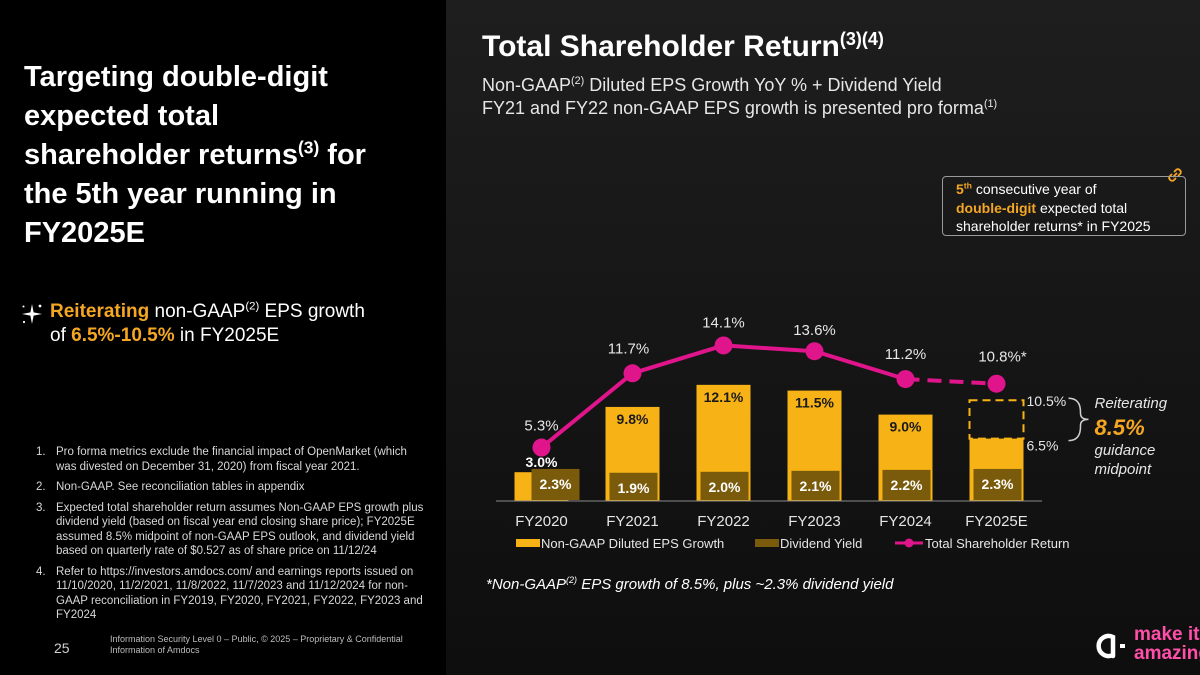 This screenshot has height=675, width=1200. Describe the element at coordinates (1082, 207) in the screenshot. I see `callout-text-2: expected total` at that location.